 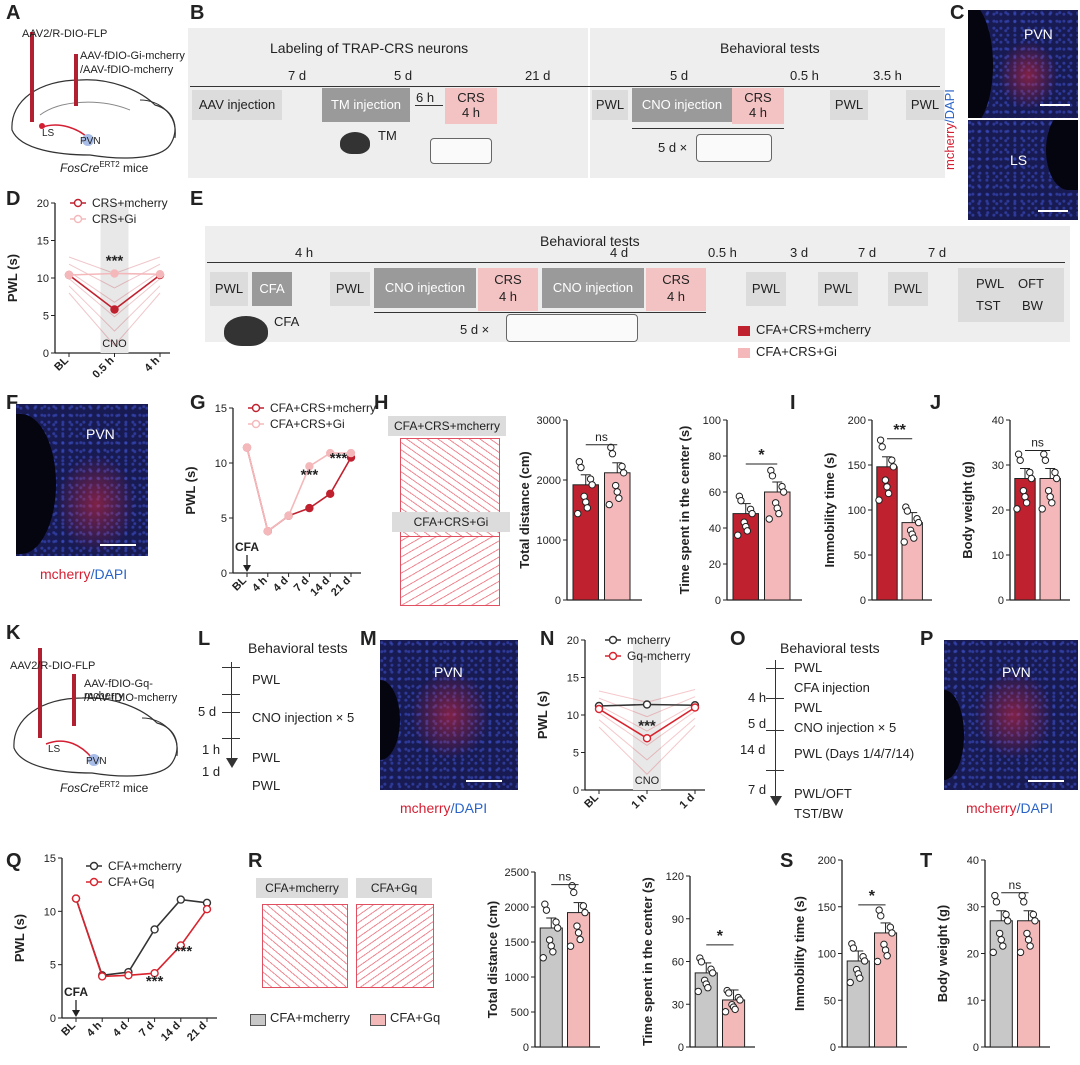 What do you see at coordinates (857, 421) in the screenshot?
I see `y-tick-label: 200` at bounding box center [857, 421].